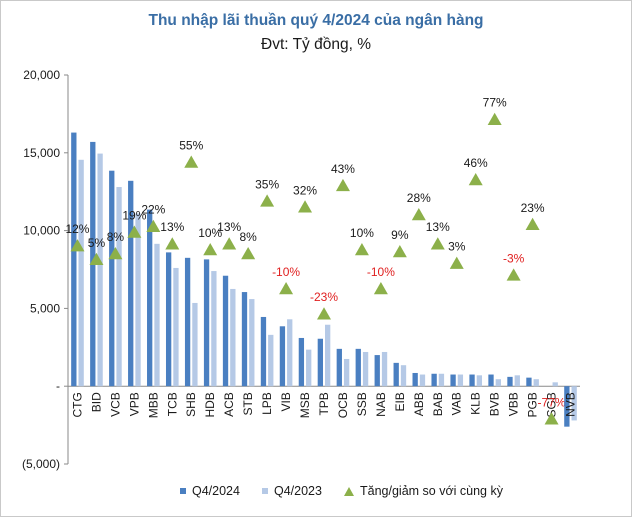 This screenshot has height=517, width=632. What do you see at coordinates (41, 153) in the screenshot?
I see `y-tick-label: 15,000` at bounding box center [41, 153].